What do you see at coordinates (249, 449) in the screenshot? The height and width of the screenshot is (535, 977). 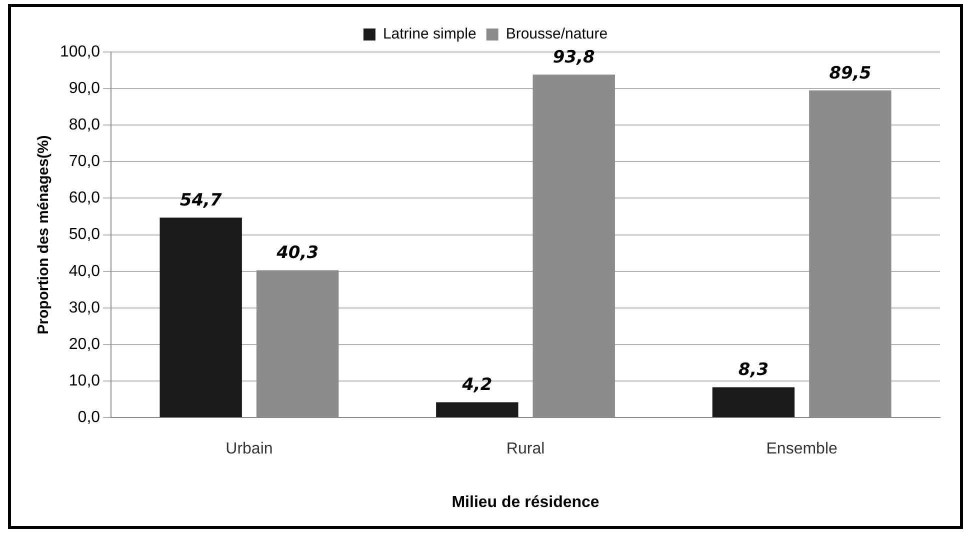 I see `x-tick-label: Urbain` at bounding box center [249, 449].